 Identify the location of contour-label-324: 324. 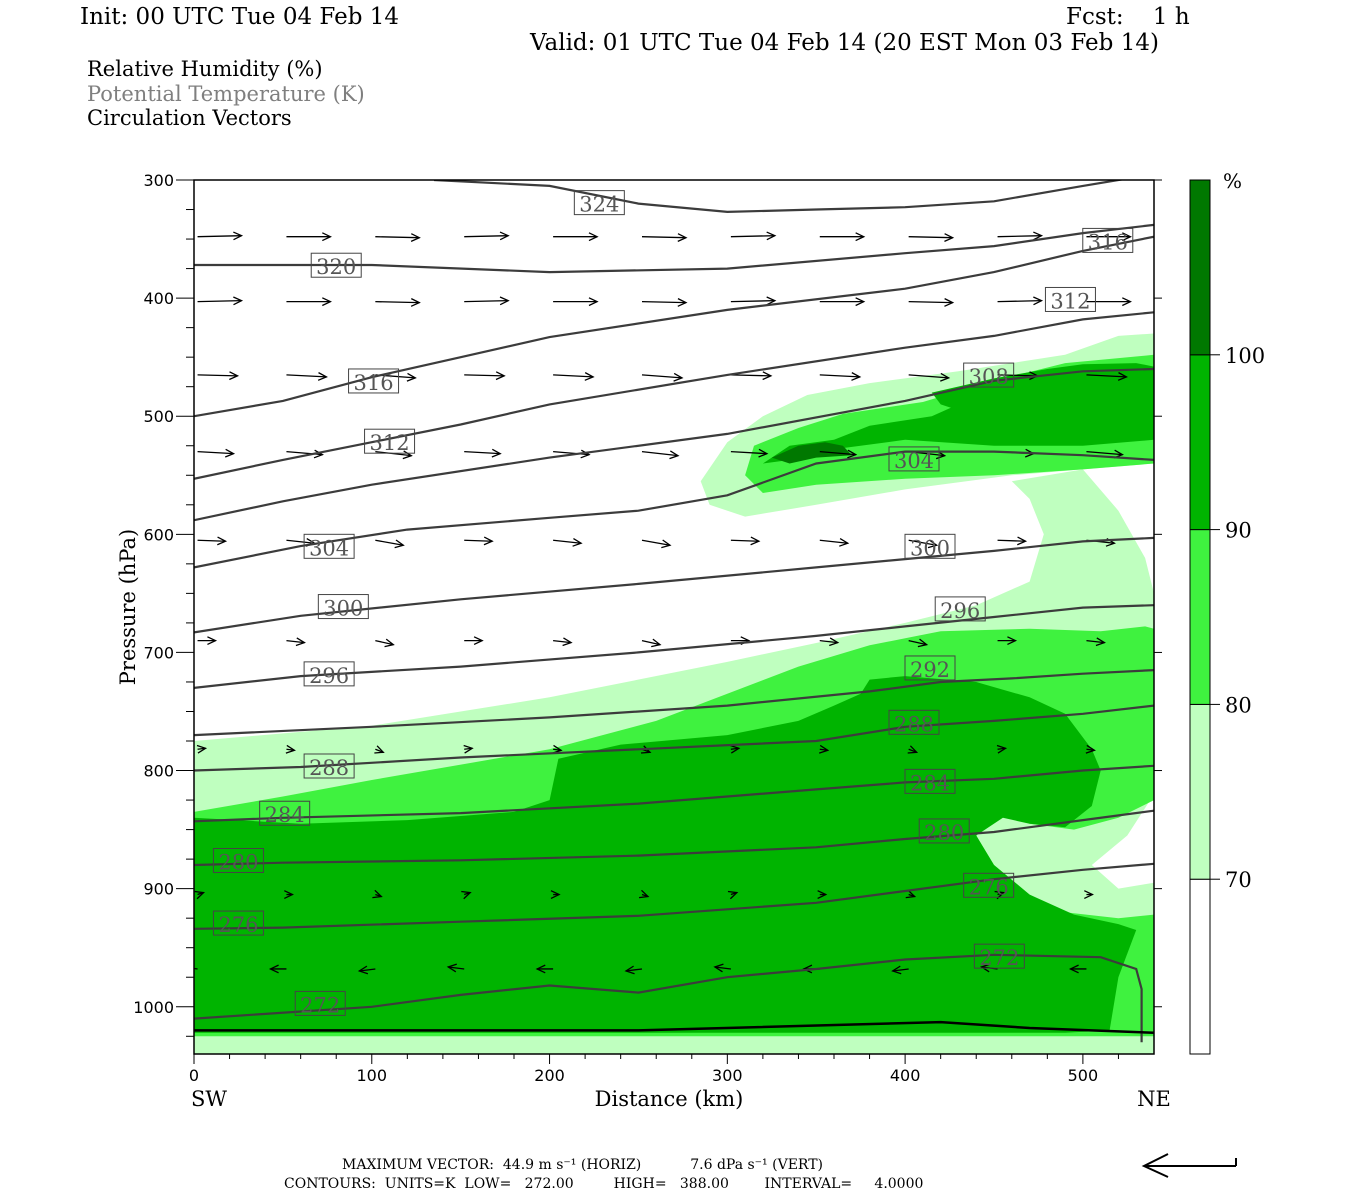
(599, 205).